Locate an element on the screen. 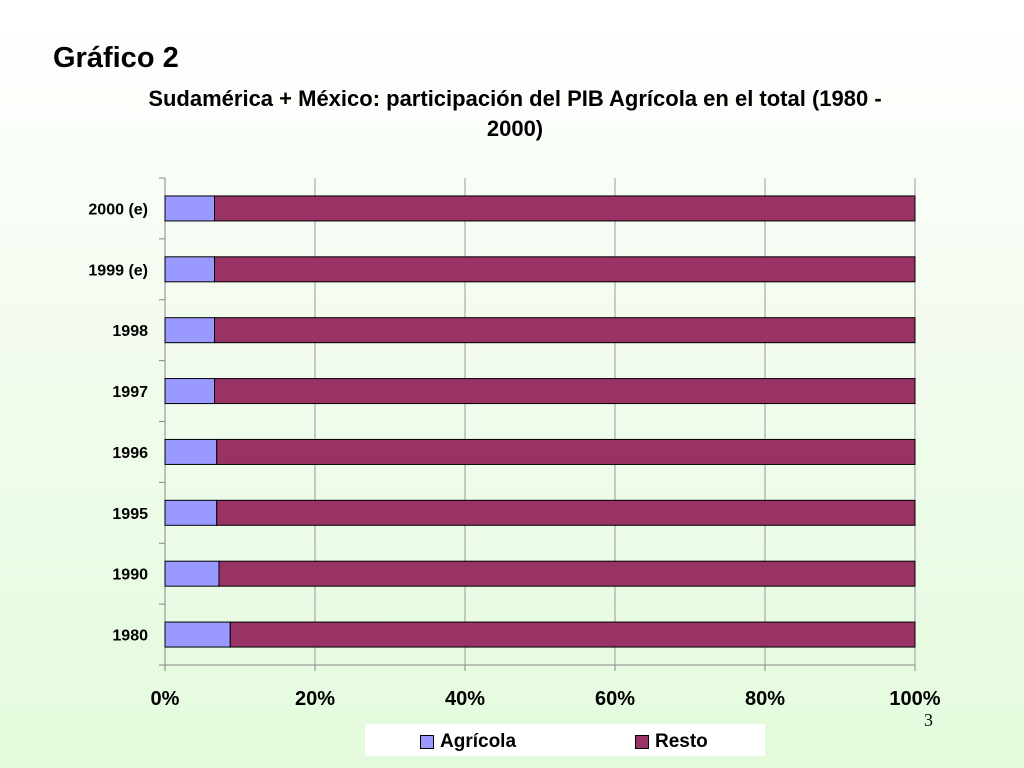 Image resolution: width=1024 pixels, height=768 pixels. y-tick-label: 2000 (e) is located at coordinates (118, 209).